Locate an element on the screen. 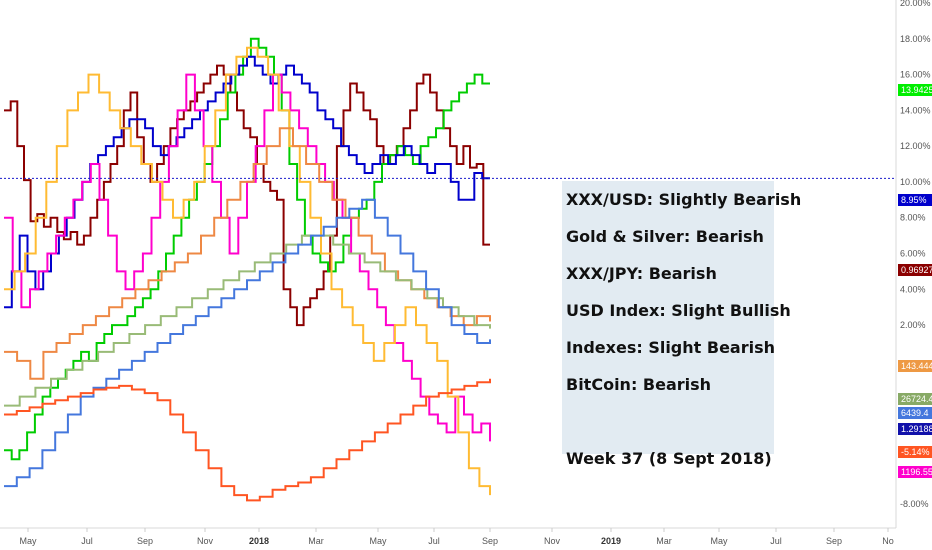 This screenshot has height=550, width=932. price-tag-label: 26724.4 is located at coordinates (916, 399).